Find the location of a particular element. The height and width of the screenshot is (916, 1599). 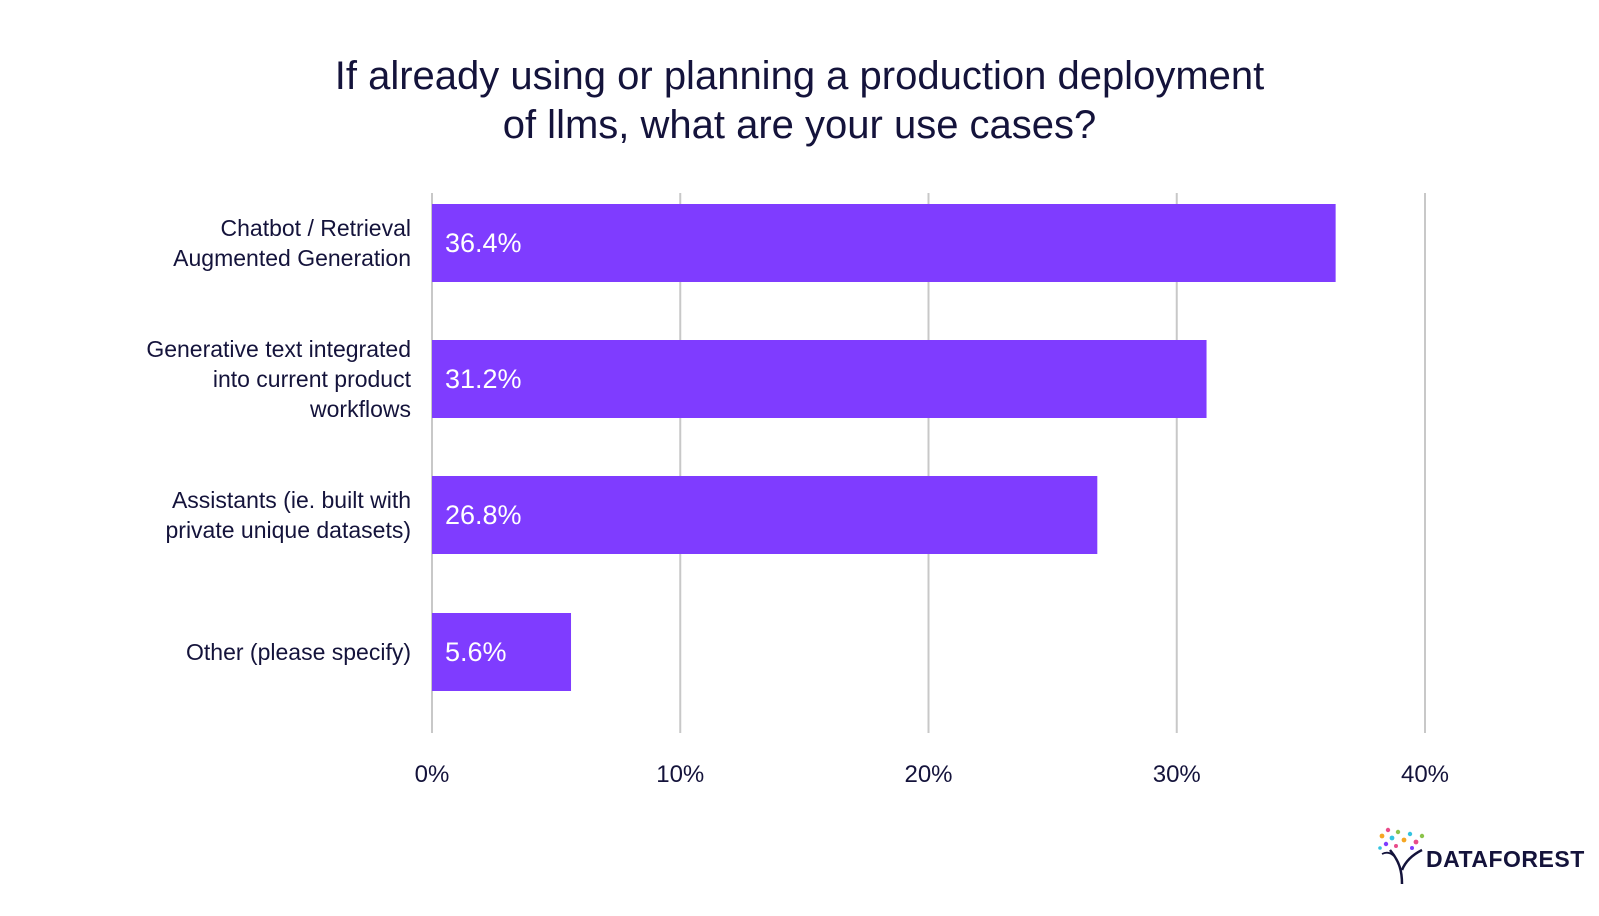

tree-icon is located at coordinates (1401, 856).